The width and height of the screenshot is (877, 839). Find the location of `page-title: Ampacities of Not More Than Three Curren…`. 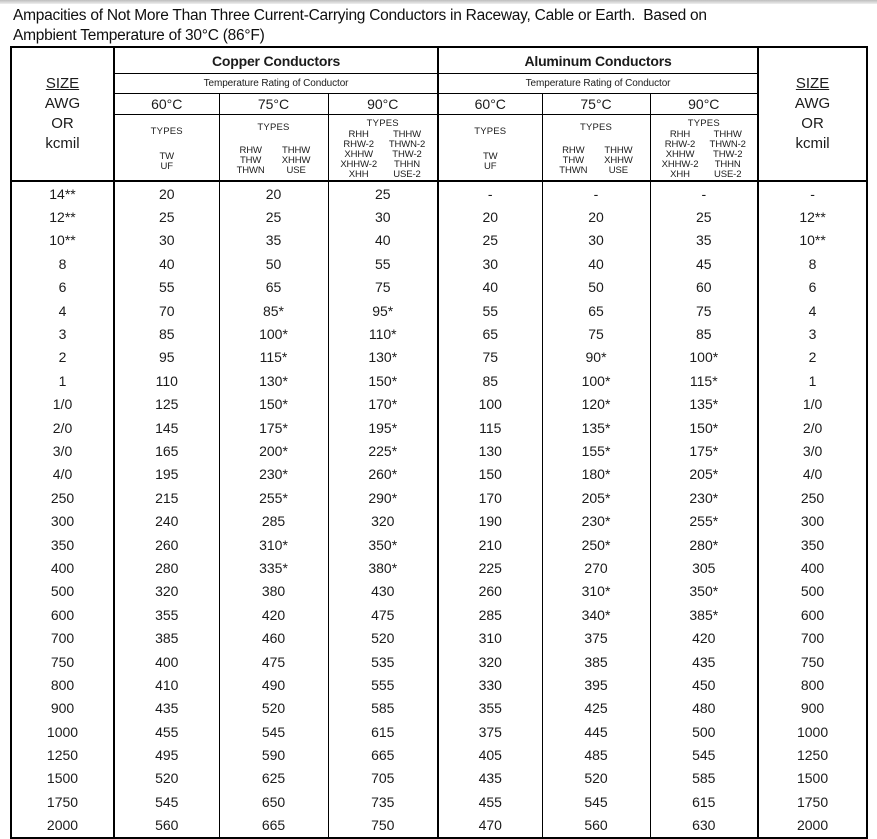

page-title: Ampacities of Not More Than Three Curren… is located at coordinates (360, 25).